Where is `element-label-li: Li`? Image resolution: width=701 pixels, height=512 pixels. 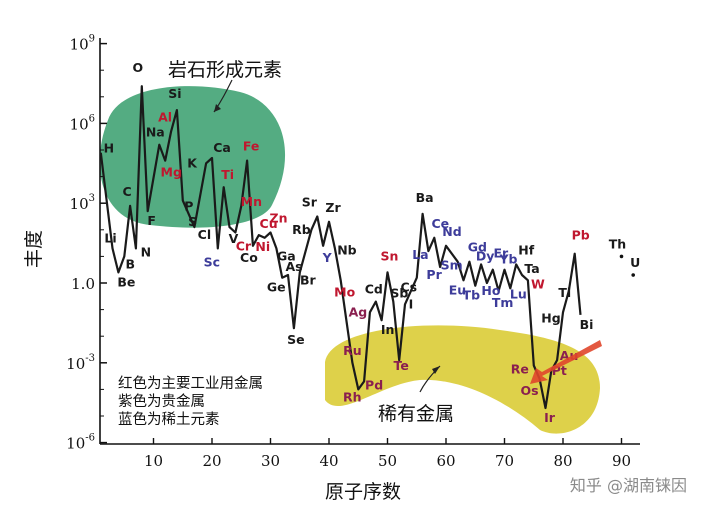
element-label-li: Li is located at coordinates (110, 237).